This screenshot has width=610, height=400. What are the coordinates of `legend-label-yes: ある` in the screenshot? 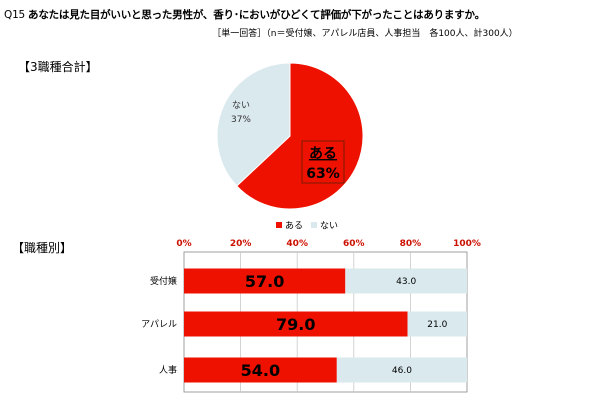 It's located at (294, 226).